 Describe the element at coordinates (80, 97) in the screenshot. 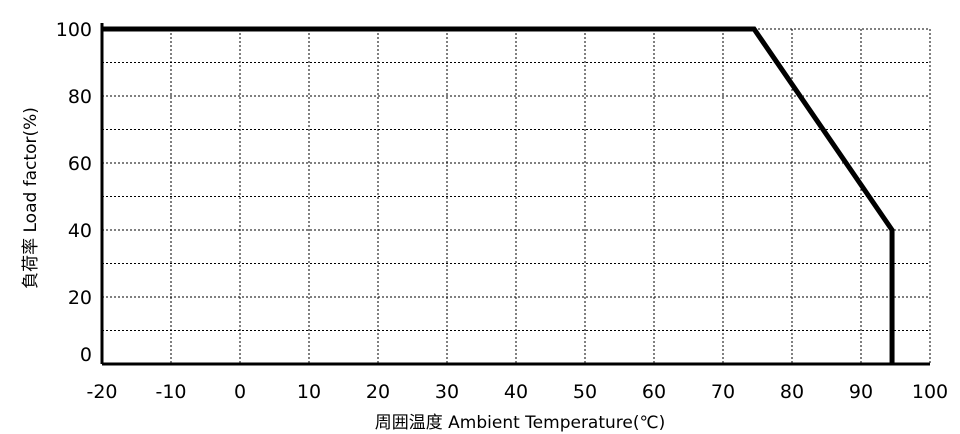

I see `y-tick-label: 80` at that location.